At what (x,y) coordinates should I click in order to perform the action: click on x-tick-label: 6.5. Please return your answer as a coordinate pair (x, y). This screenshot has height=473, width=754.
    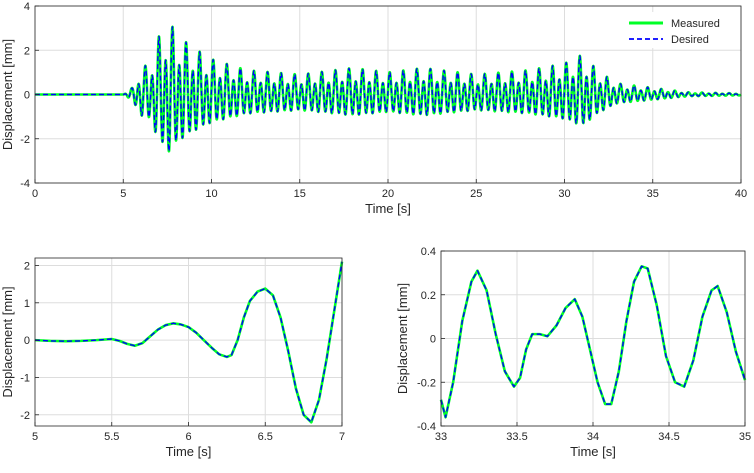
    Looking at the image, I should click on (265, 437).